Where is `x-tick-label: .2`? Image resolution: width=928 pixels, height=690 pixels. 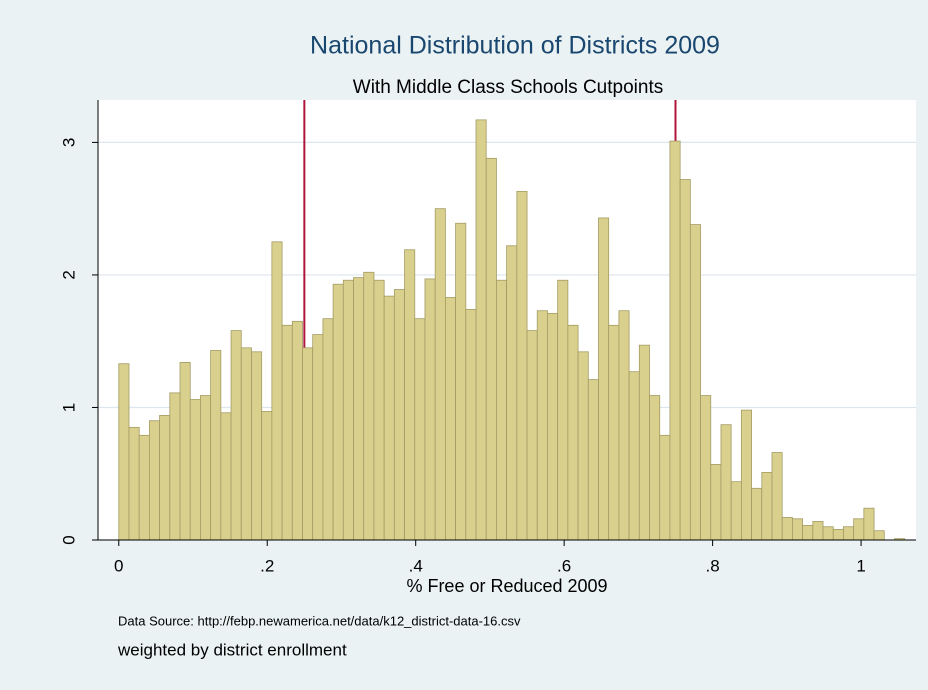
x-tick-label: .2 is located at coordinates (267, 565).